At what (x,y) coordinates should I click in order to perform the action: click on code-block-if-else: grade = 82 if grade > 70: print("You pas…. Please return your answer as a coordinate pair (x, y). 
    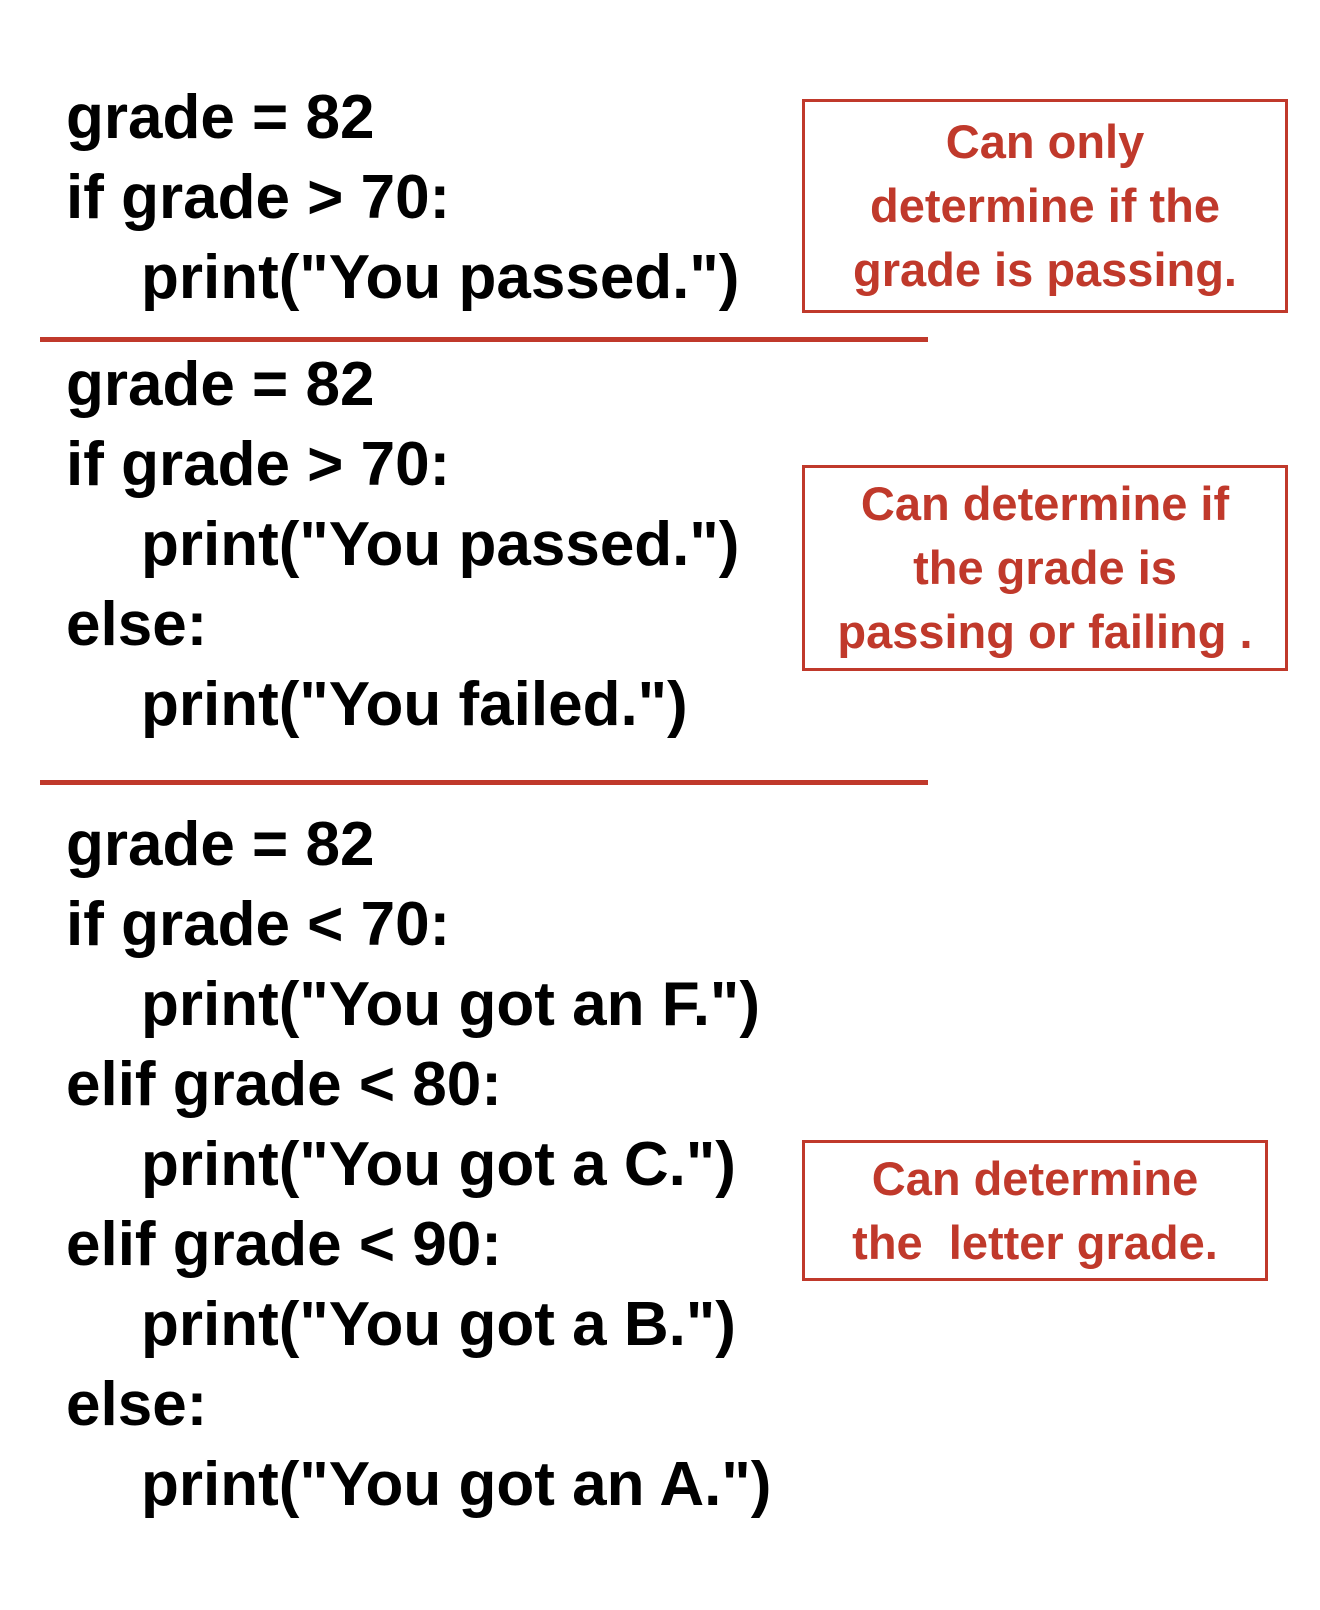
    Looking at the image, I should click on (402, 545).